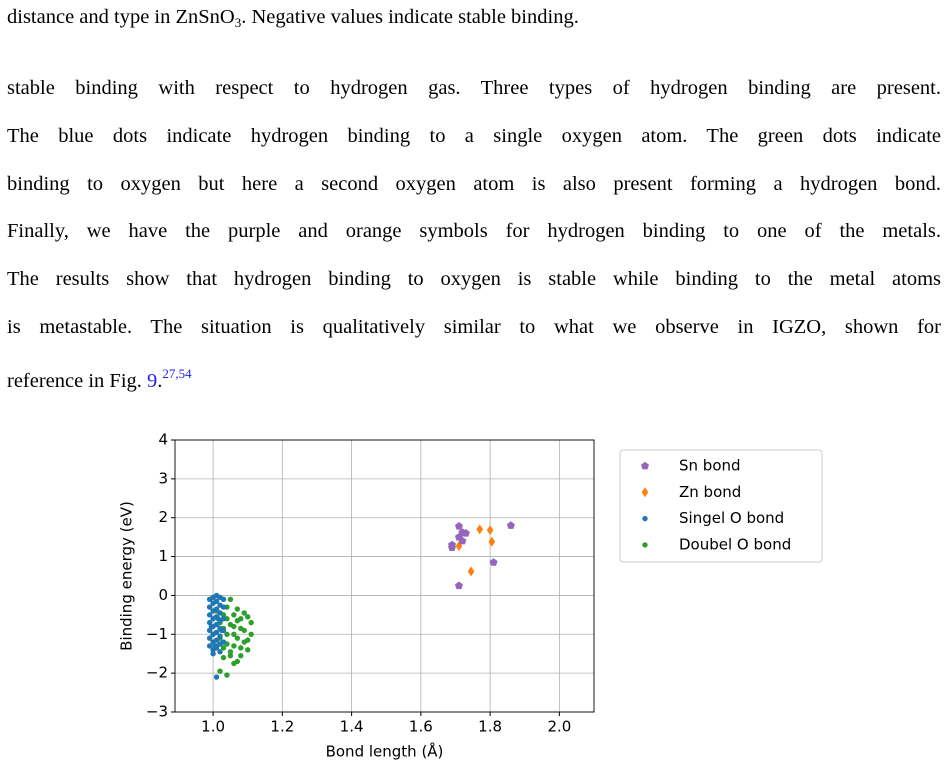 This screenshot has width=948, height=771. What do you see at coordinates (121, 17) in the screenshot?
I see `text: distance and type in ZnSnO` at bounding box center [121, 17].